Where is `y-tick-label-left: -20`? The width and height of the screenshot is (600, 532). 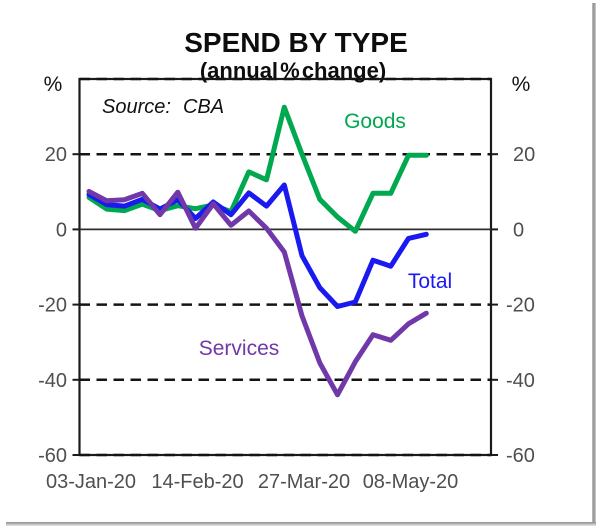 y-tick-label-left: -20 is located at coordinates (52, 306).